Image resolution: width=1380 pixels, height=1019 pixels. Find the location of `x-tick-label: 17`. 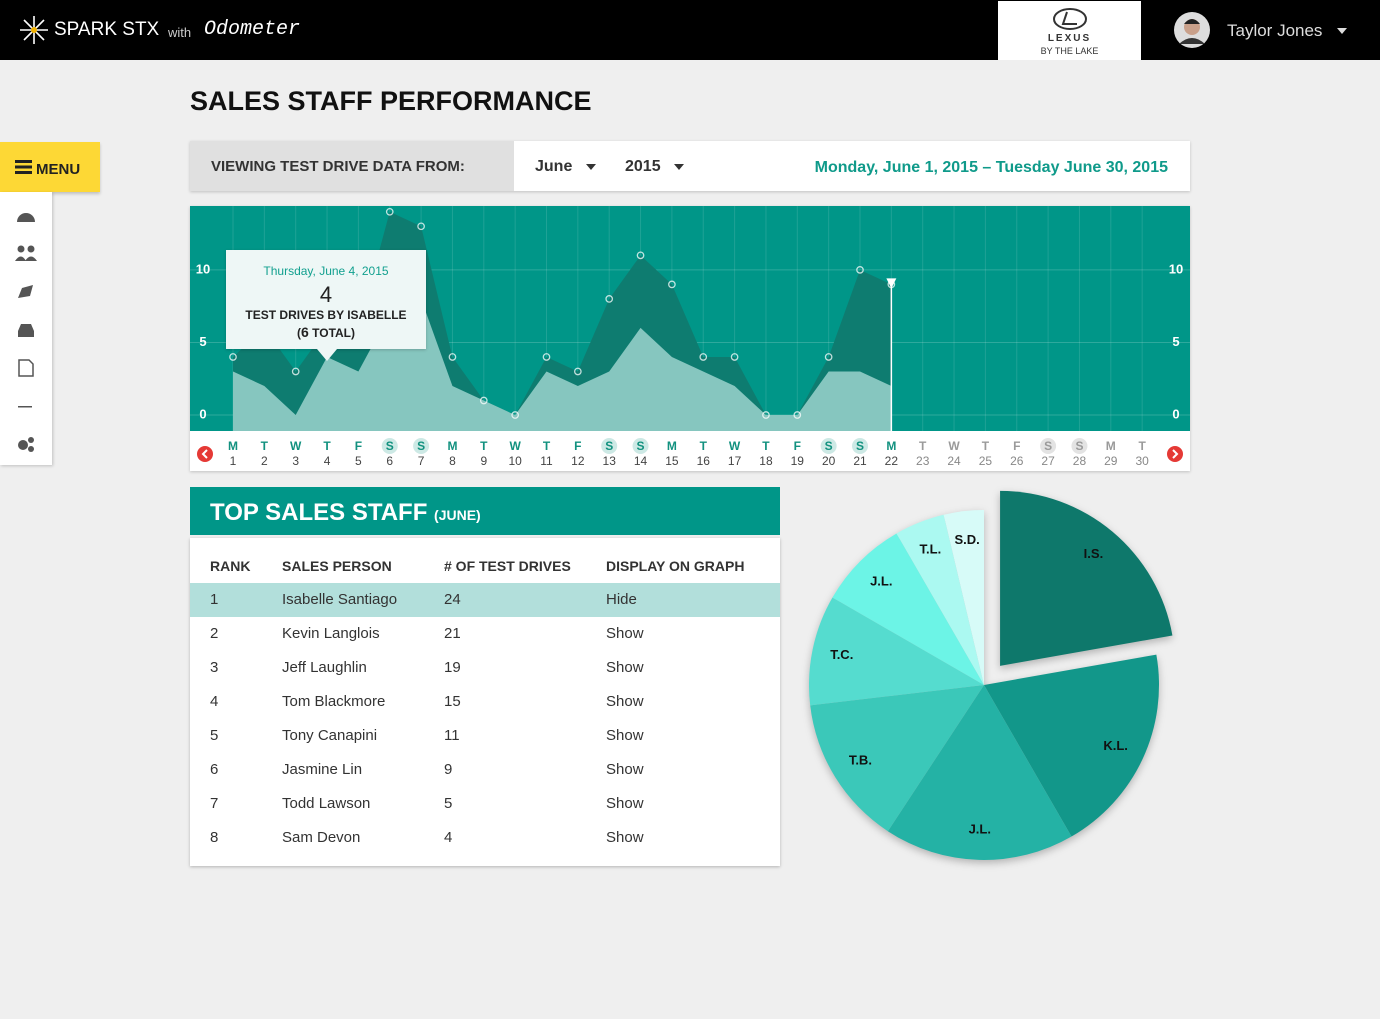

x-tick-label: 17 is located at coordinates (735, 461).